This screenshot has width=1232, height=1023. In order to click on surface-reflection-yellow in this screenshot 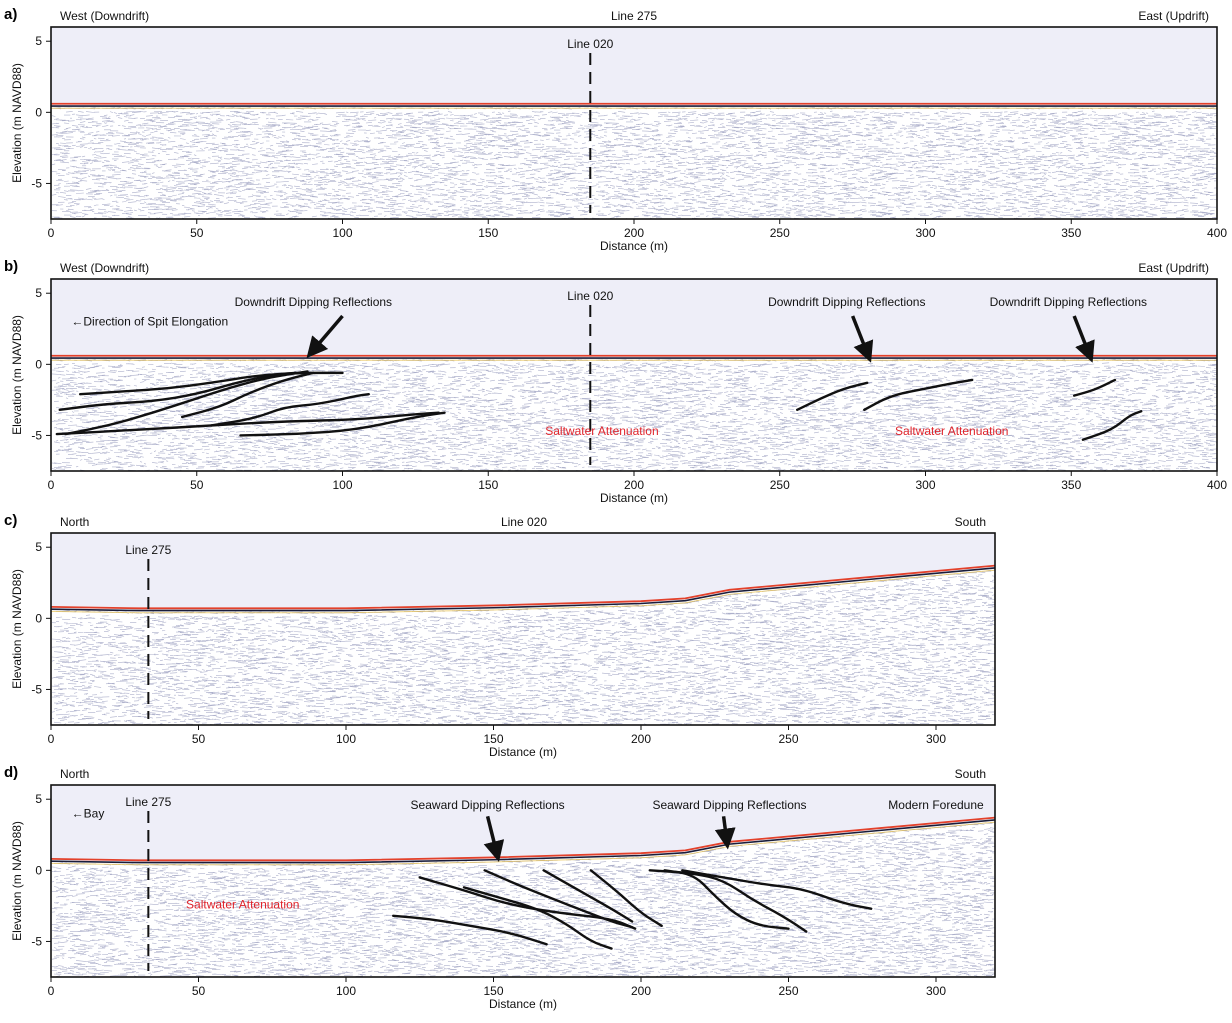, I will do `click(523, 591)`.